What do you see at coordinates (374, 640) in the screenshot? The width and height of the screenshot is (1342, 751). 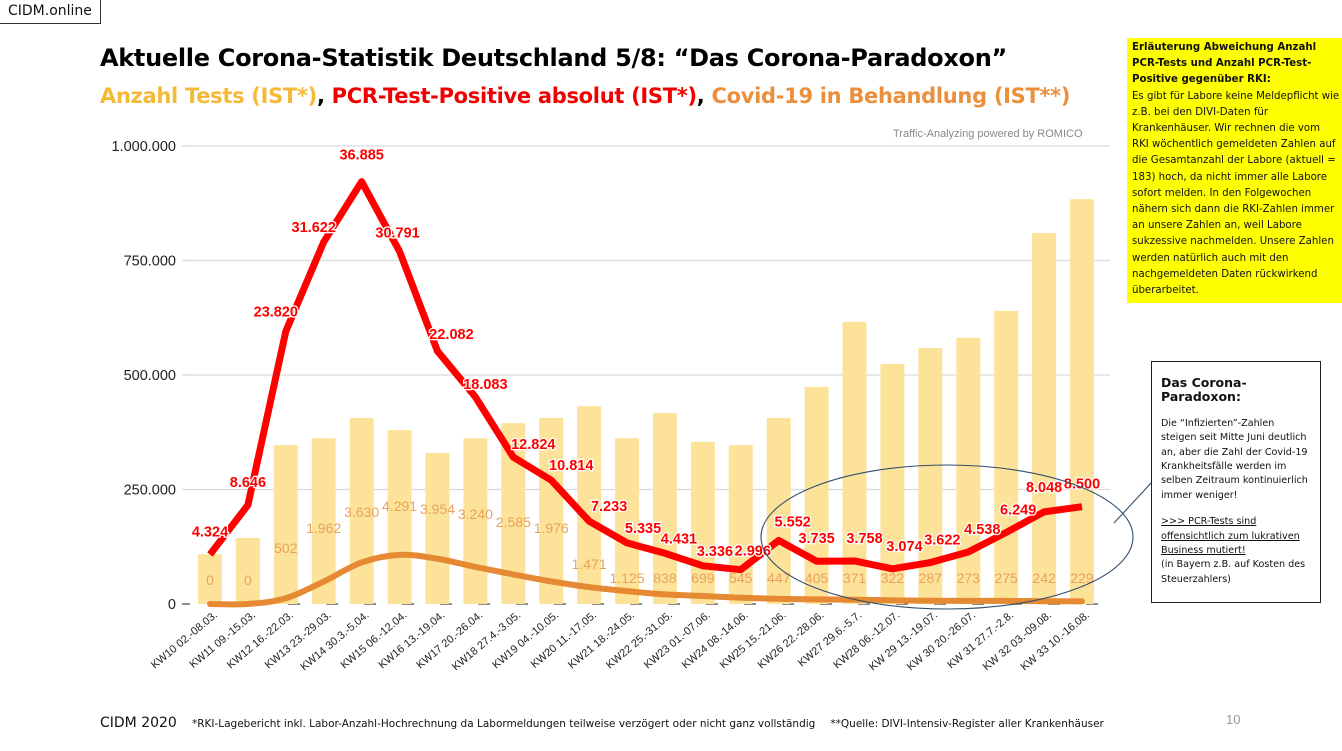 I see `x-tick-label: KW15 06.-12.04.` at bounding box center [374, 640].